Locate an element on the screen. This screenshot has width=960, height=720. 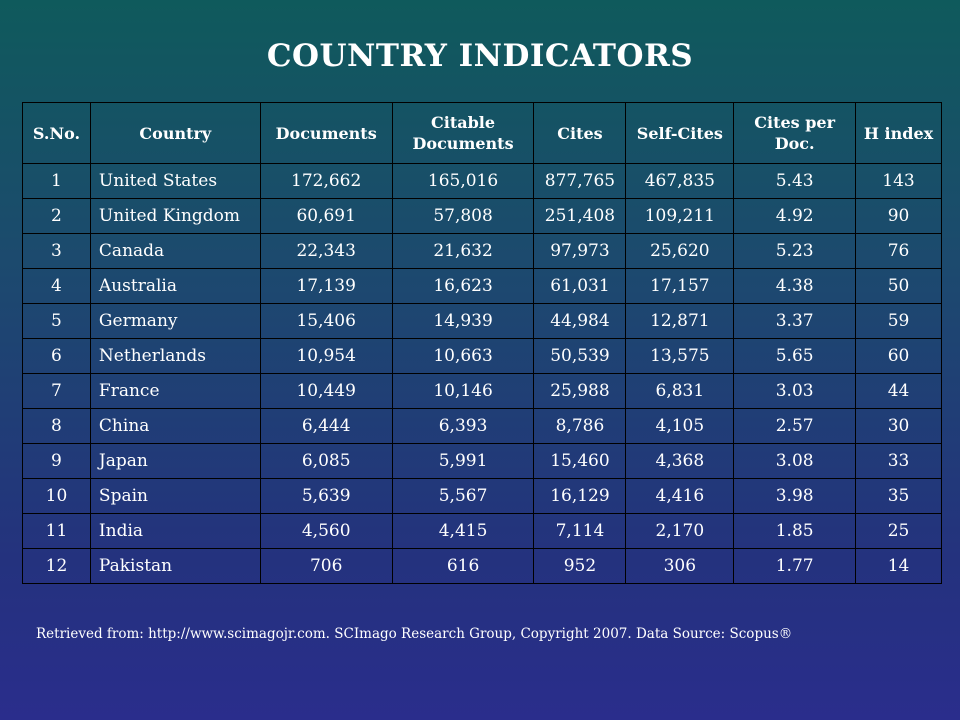
cell-citable-documents: 165,016 is located at coordinates (463, 181).